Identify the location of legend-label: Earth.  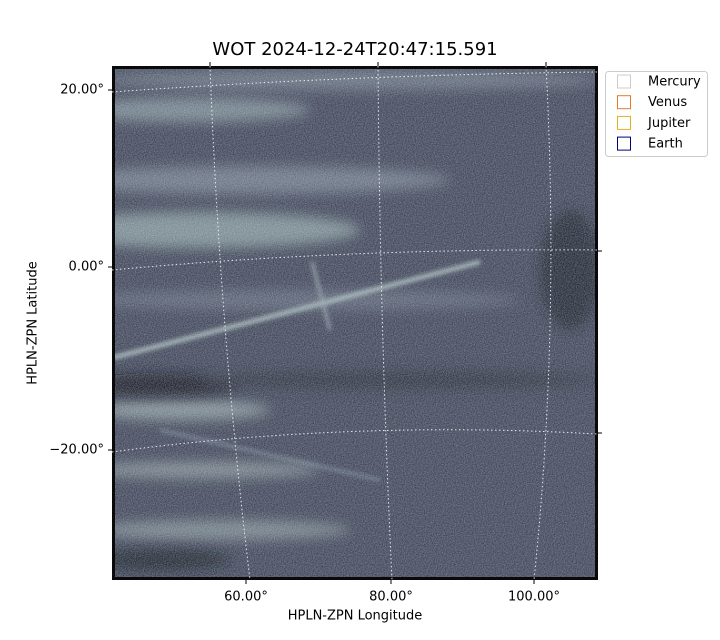
(665, 144).